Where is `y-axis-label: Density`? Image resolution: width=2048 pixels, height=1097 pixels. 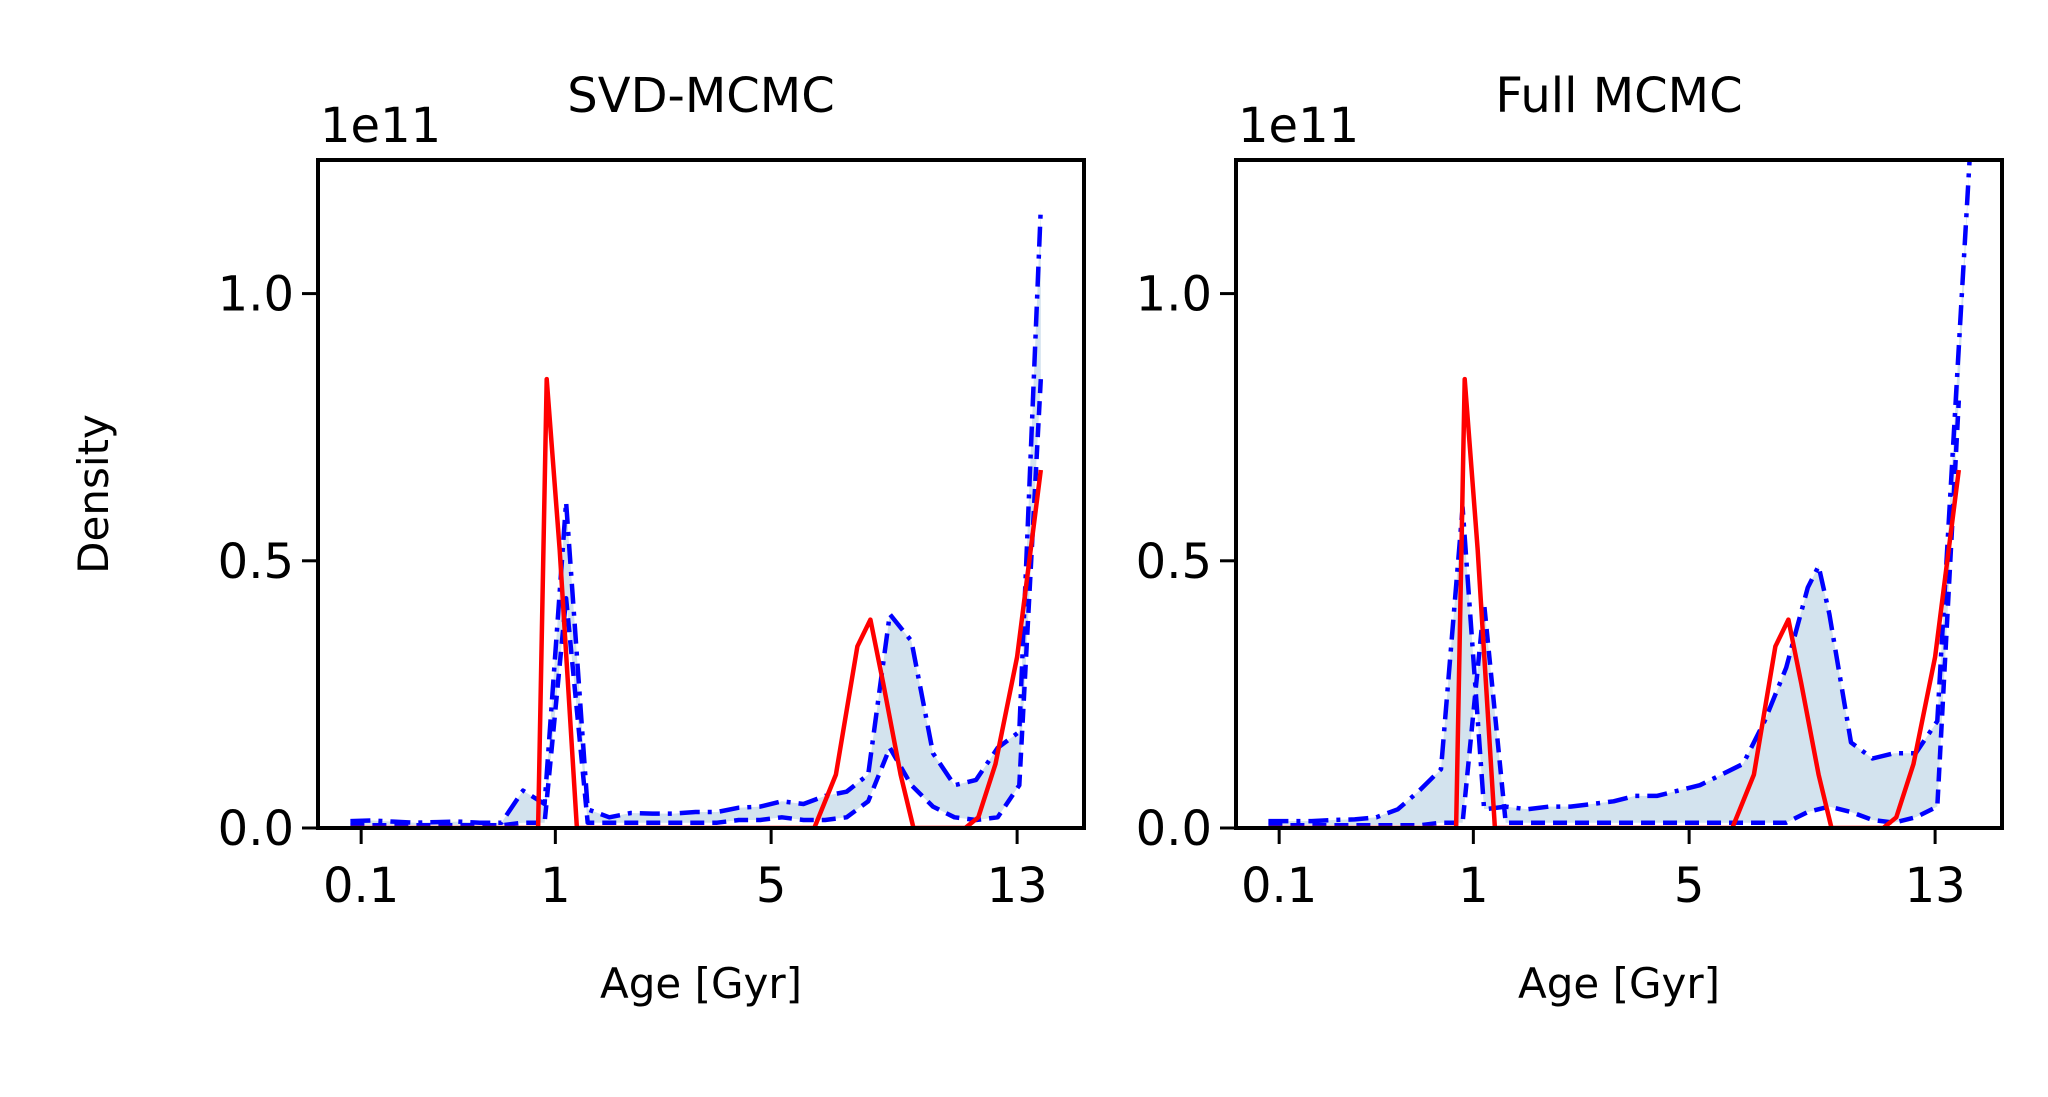
y-axis-label: Density is located at coordinates (93, 494).